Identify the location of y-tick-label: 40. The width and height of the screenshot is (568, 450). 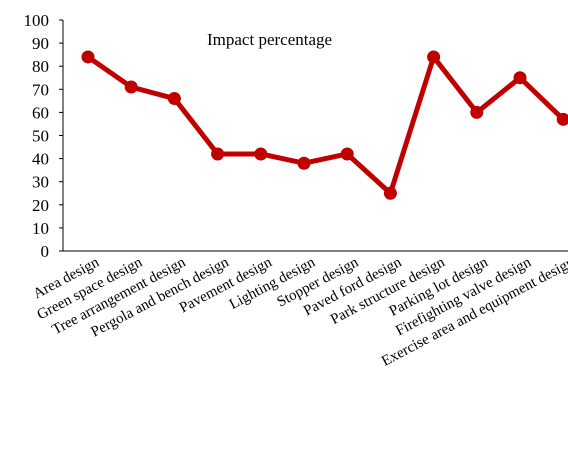
(40, 159).